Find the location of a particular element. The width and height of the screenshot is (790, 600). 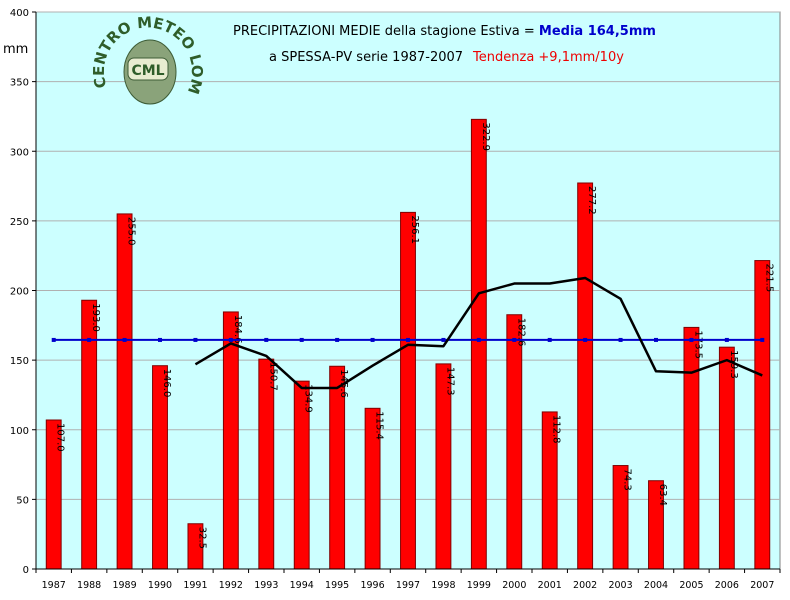

x-tick-label: 2002 is located at coordinates (585, 585).